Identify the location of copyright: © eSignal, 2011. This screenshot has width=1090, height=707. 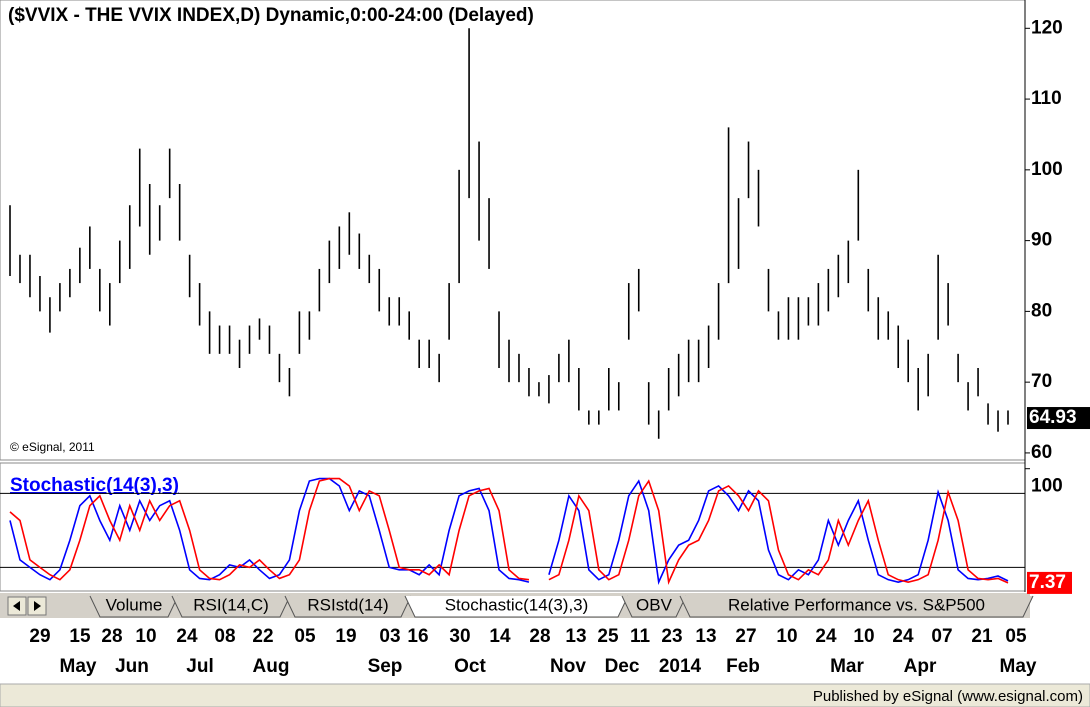
(52, 447).